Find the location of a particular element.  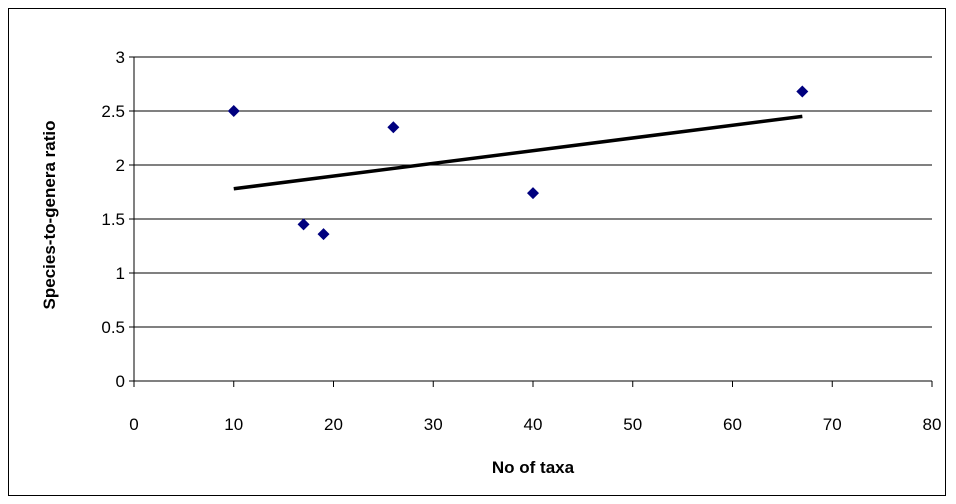

y-tick-label: 2 is located at coordinates (120, 165).